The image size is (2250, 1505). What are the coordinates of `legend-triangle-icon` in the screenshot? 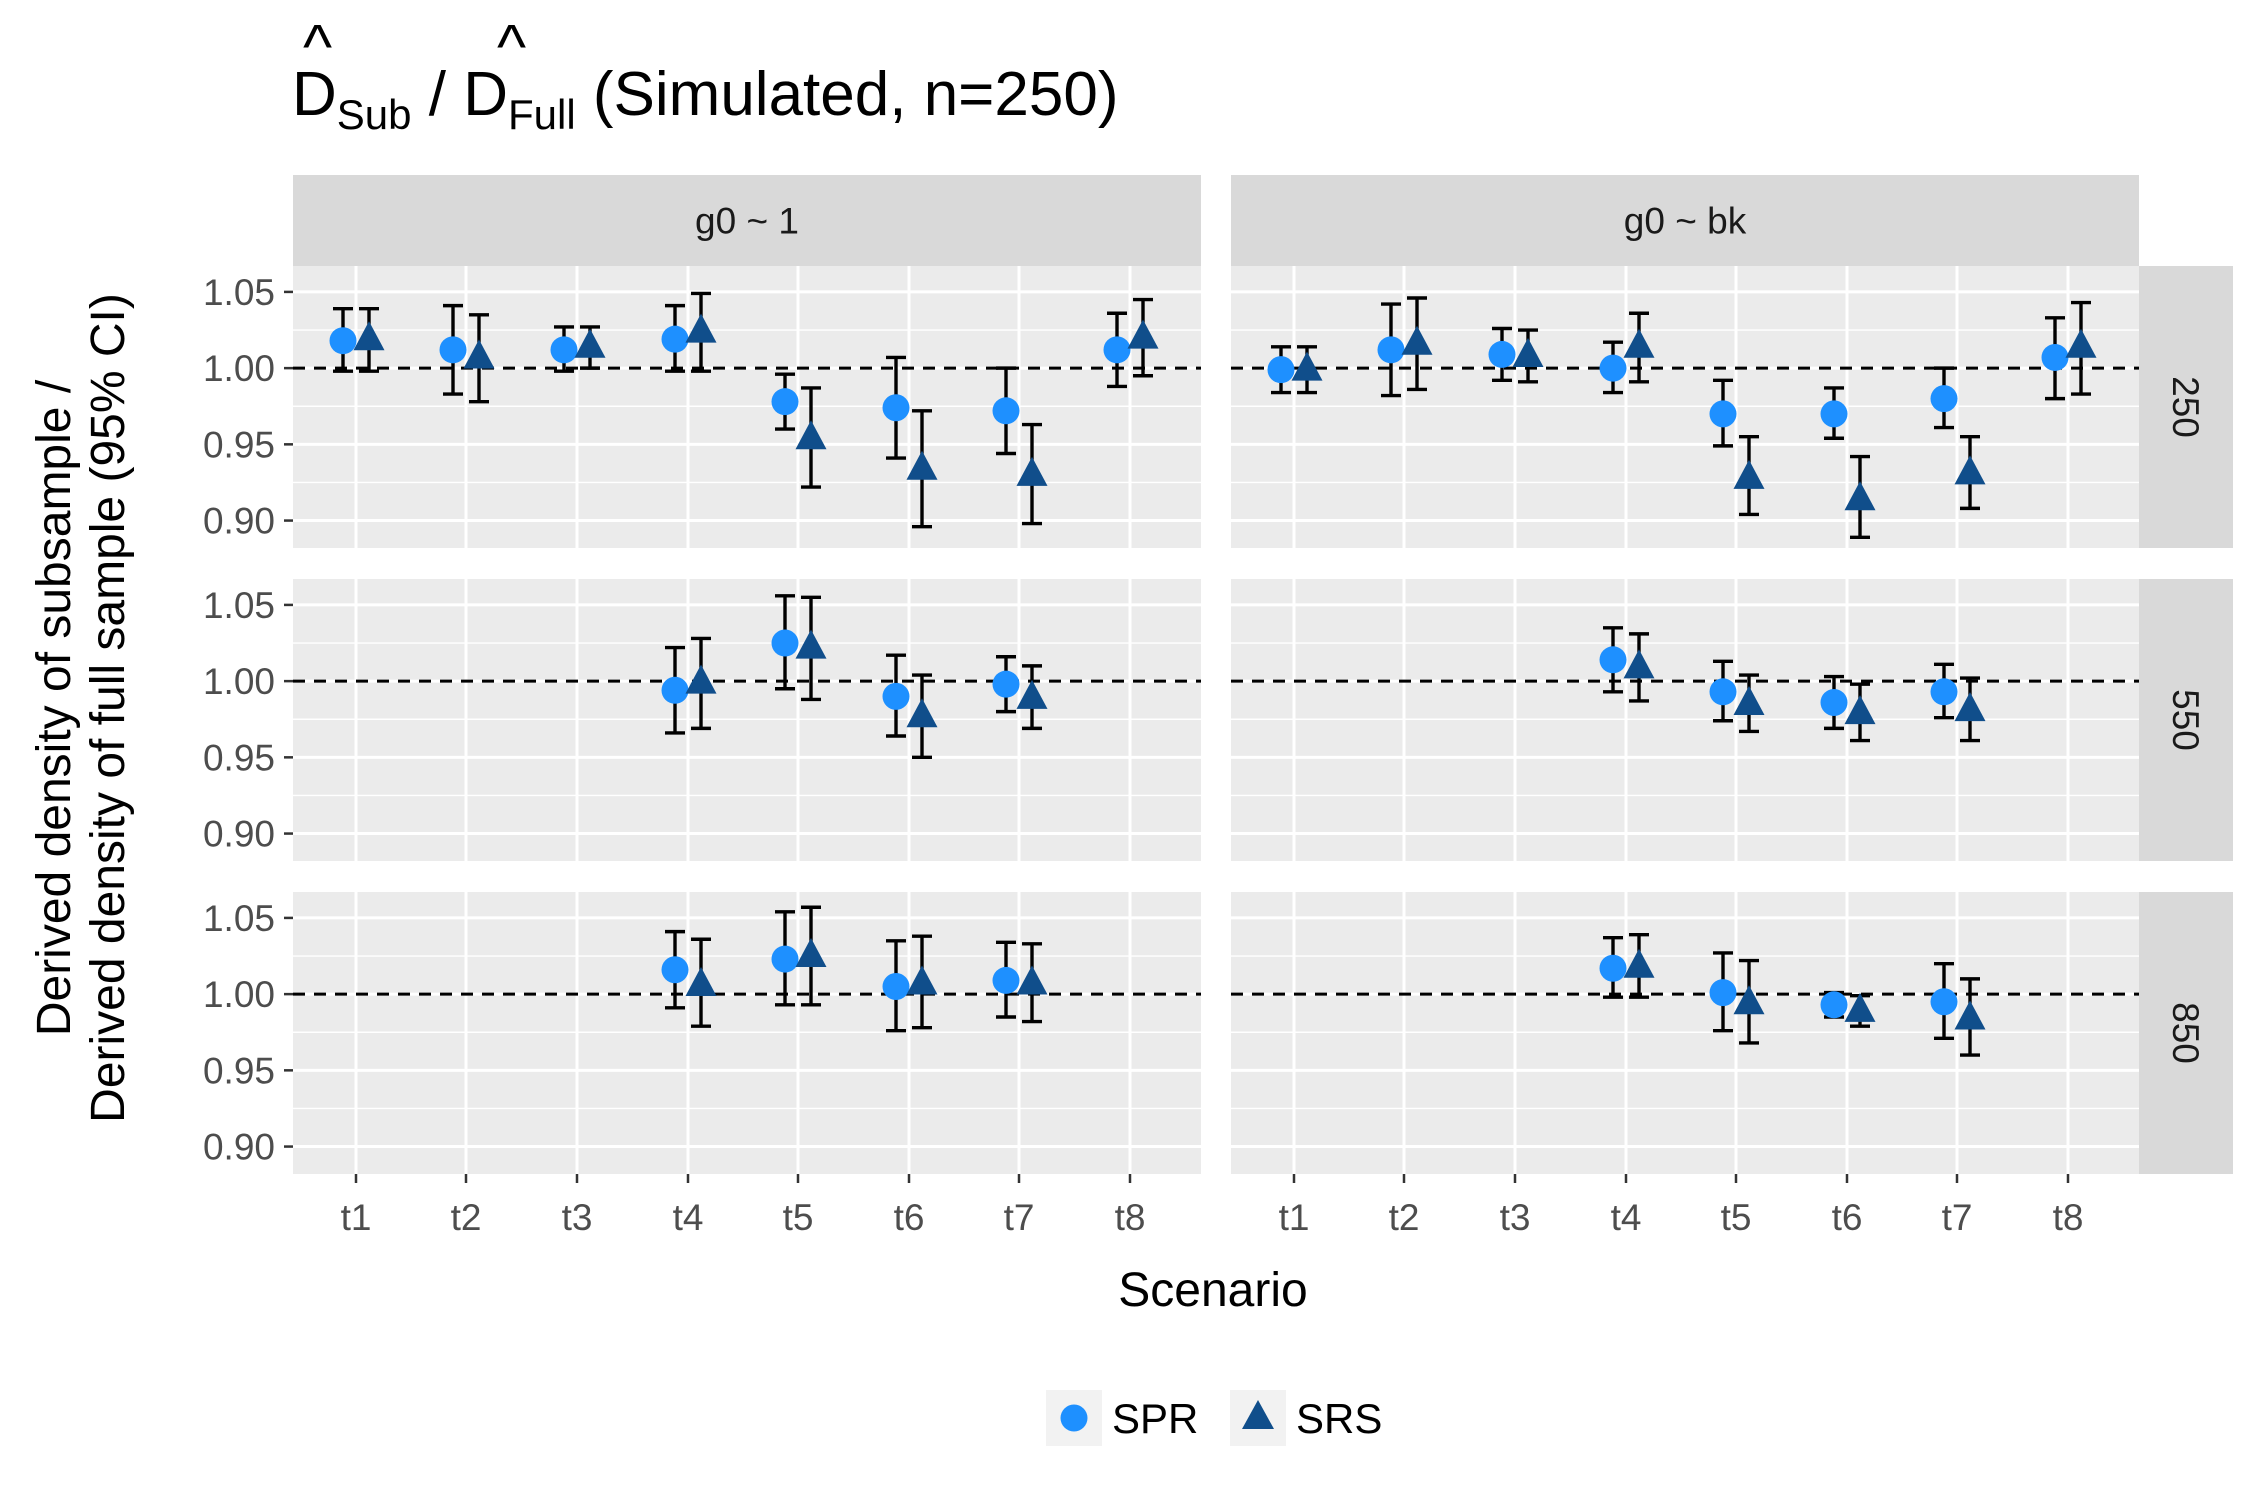 It's located at (1258, 1414).